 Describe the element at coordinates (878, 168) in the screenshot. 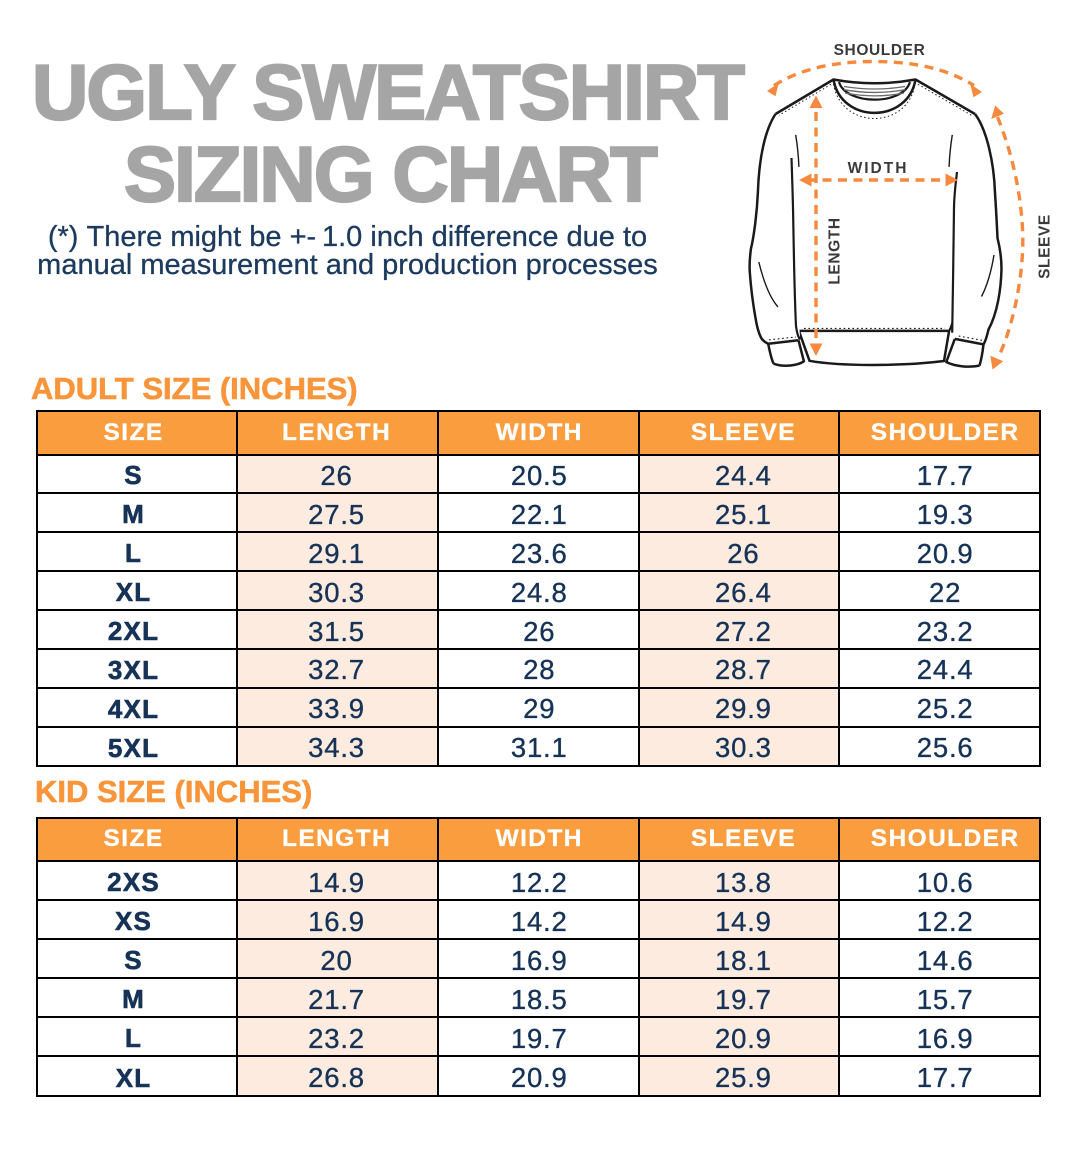

I see `svg-text: WIDTH` at that location.